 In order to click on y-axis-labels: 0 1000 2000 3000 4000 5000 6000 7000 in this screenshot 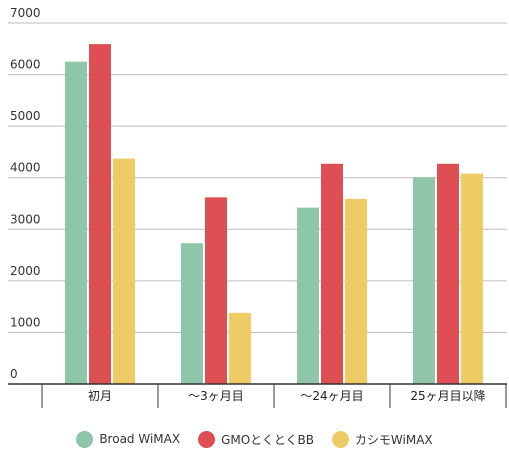, I will do `click(25, 193)`.